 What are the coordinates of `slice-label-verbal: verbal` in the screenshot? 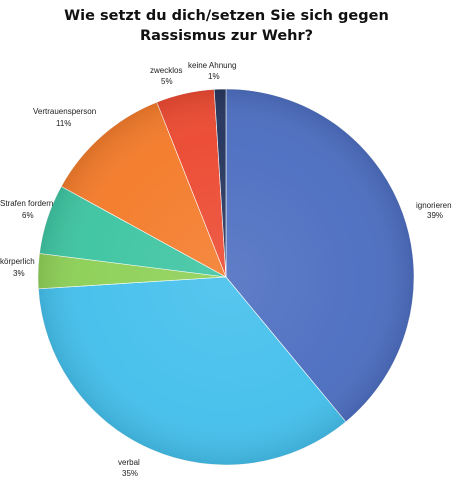 It's located at (129, 462).